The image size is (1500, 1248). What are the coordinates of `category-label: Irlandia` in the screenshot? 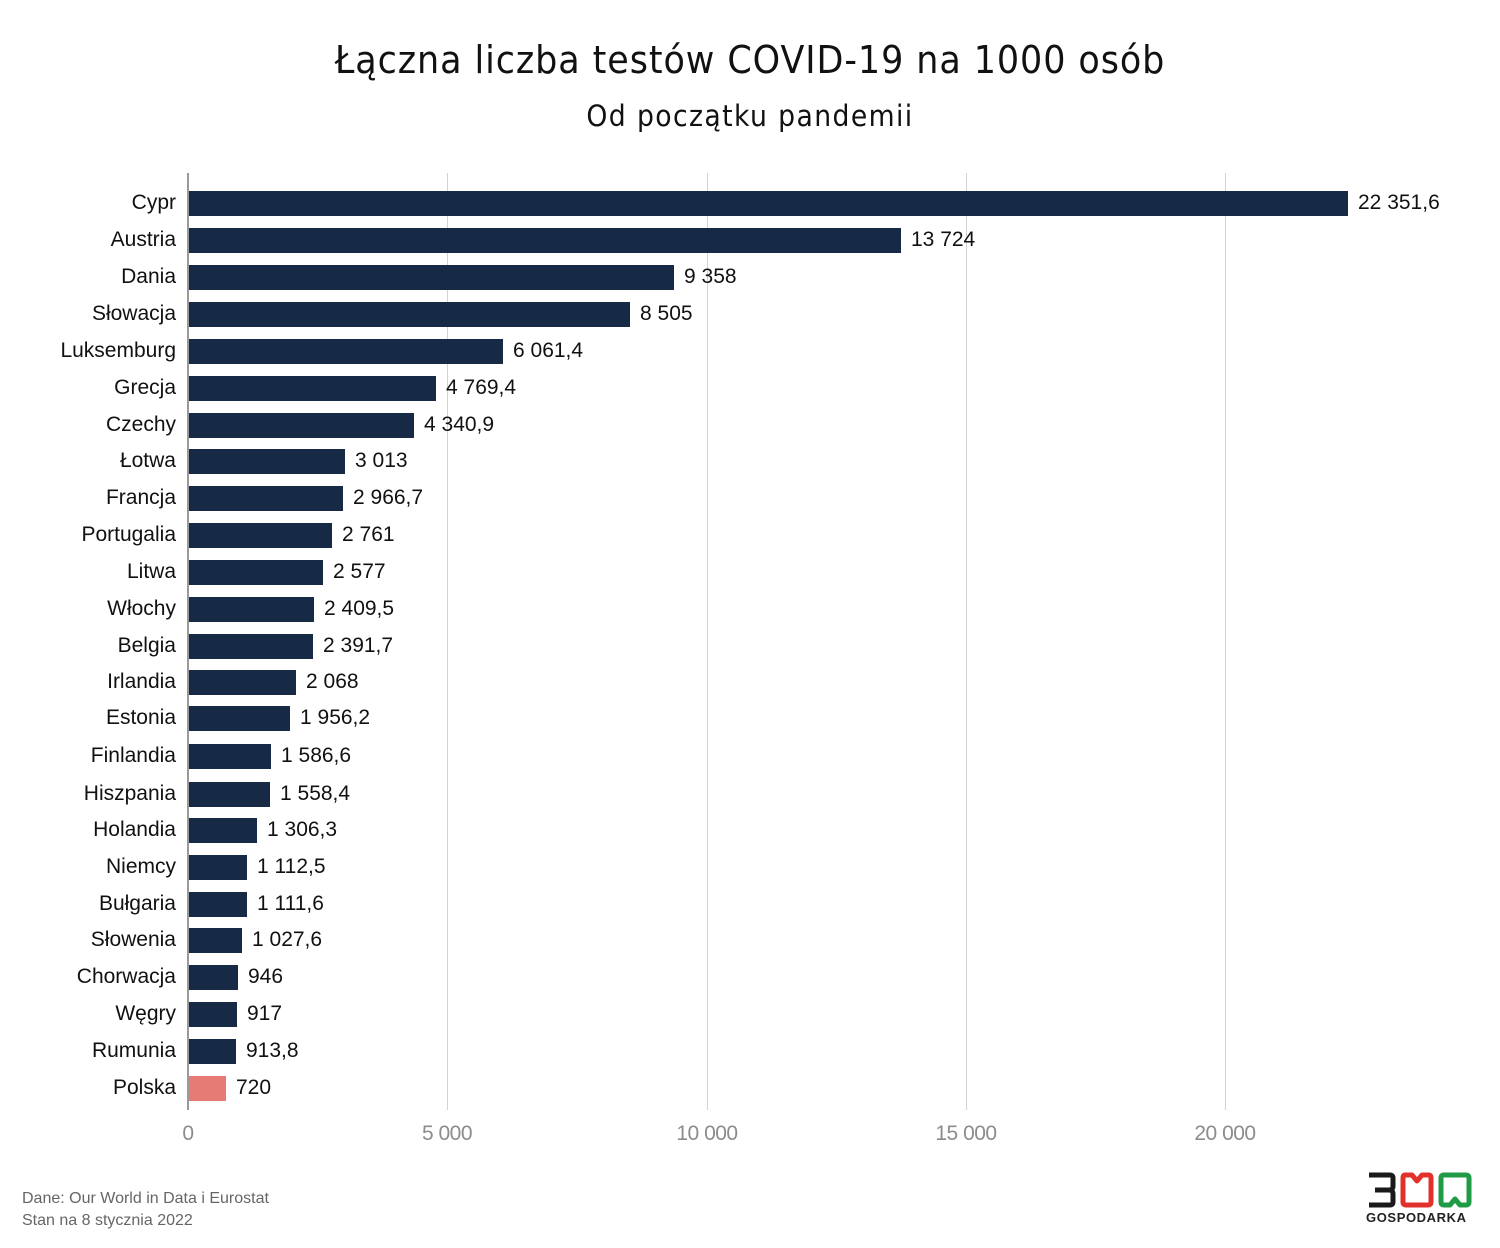 It's located at (141, 681).